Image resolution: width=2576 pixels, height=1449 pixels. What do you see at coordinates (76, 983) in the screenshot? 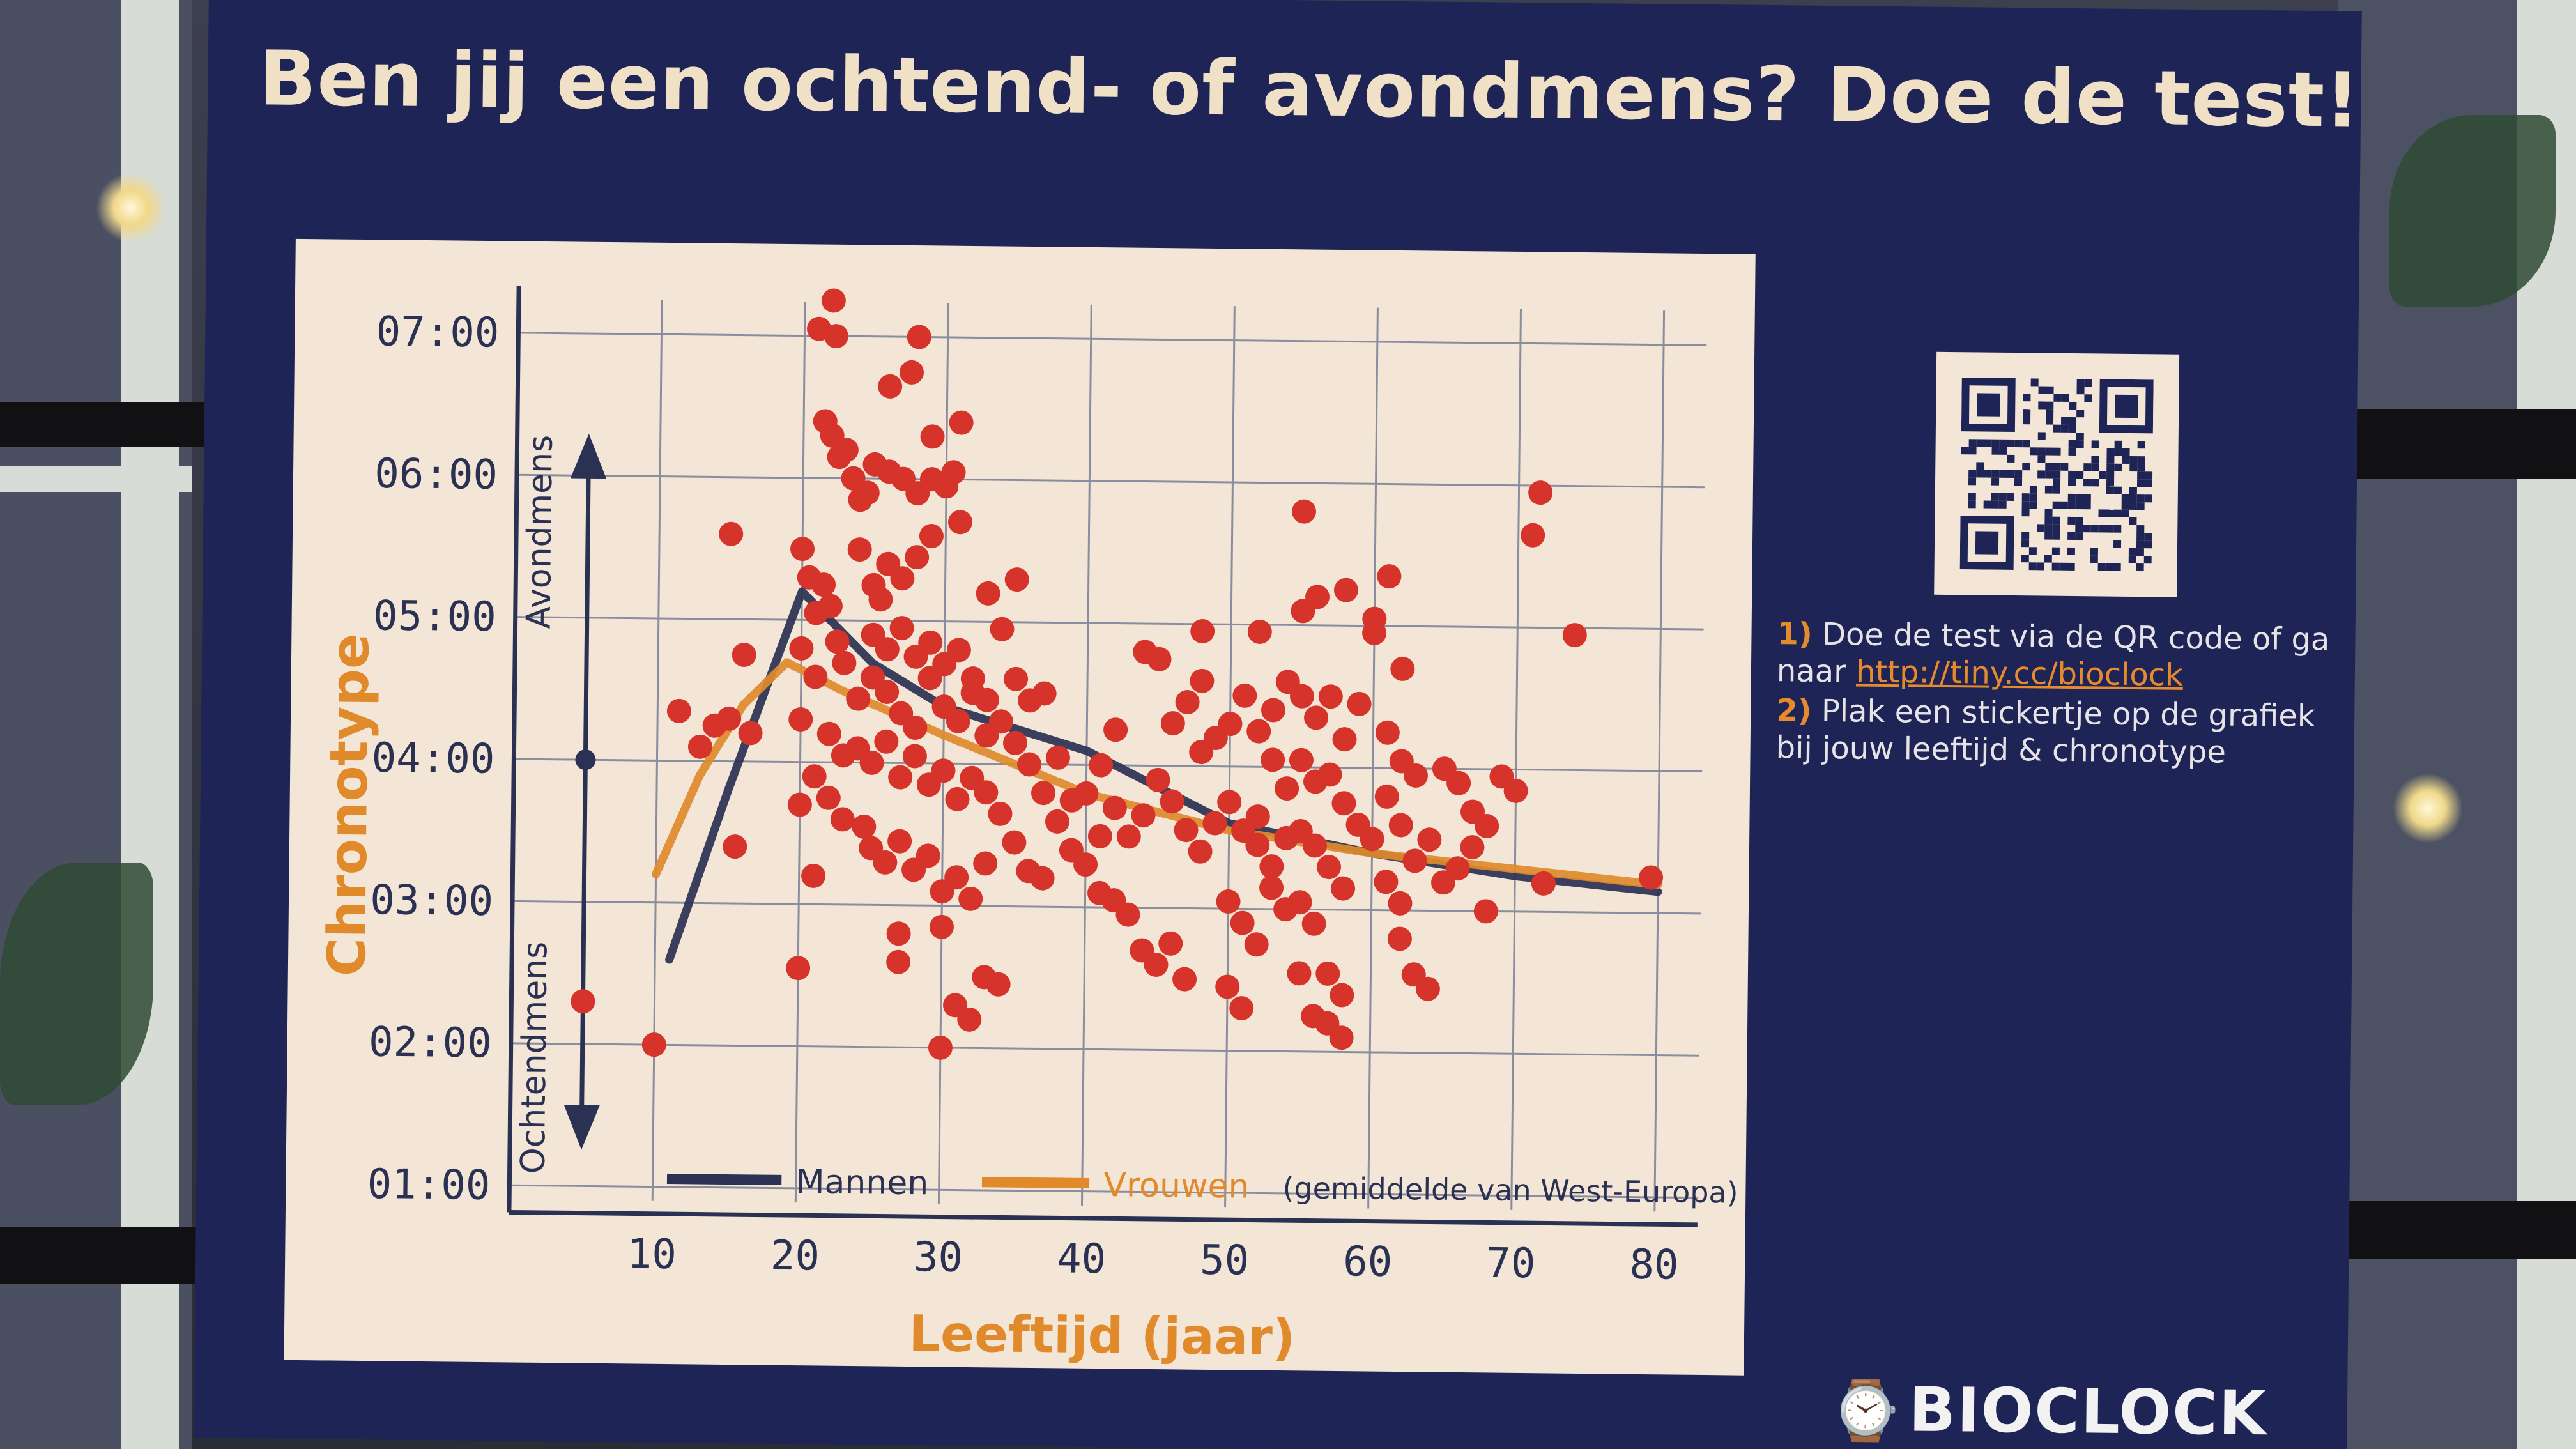
I see `plant-left` at bounding box center [76, 983].